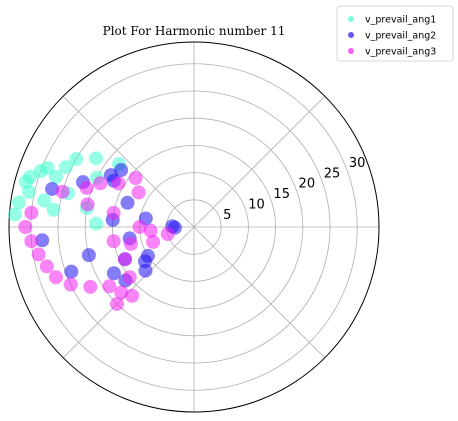 The image size is (458, 421). What do you see at coordinates (256, 205) in the screenshot?
I see `radial-tick-label: 10` at bounding box center [256, 205].